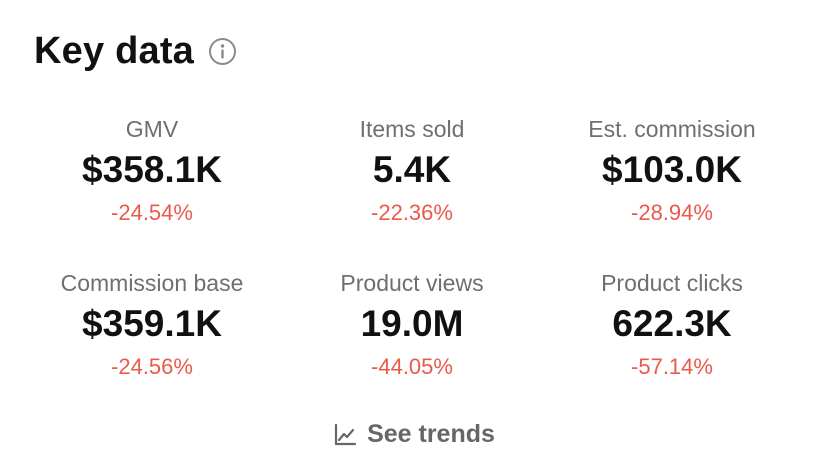 This screenshot has width=828, height=476. I want to click on metric-value: 622.3K, so click(672, 323).